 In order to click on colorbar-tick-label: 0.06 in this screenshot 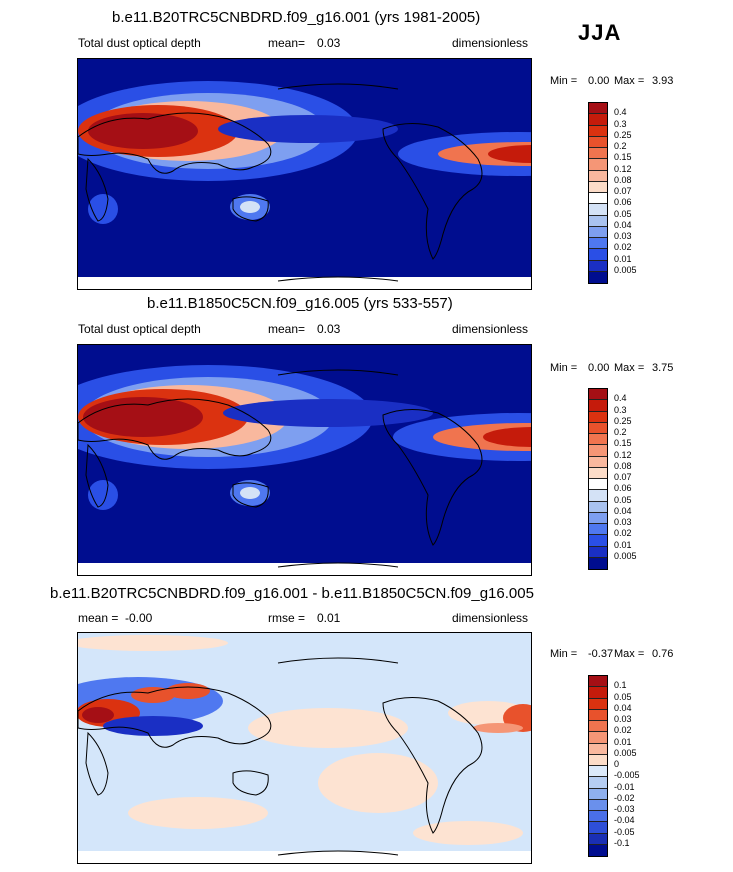, I will do `click(623, 488)`.